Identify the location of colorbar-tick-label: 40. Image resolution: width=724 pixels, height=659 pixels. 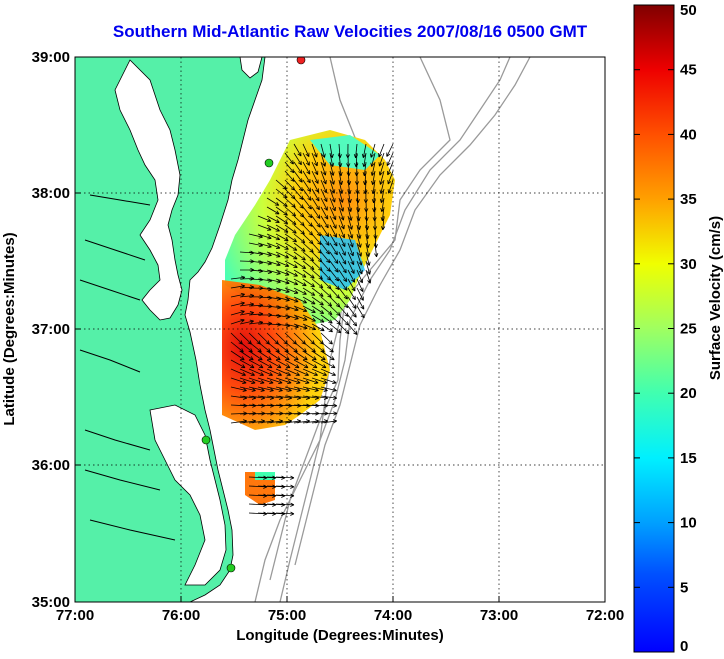
(688, 134).